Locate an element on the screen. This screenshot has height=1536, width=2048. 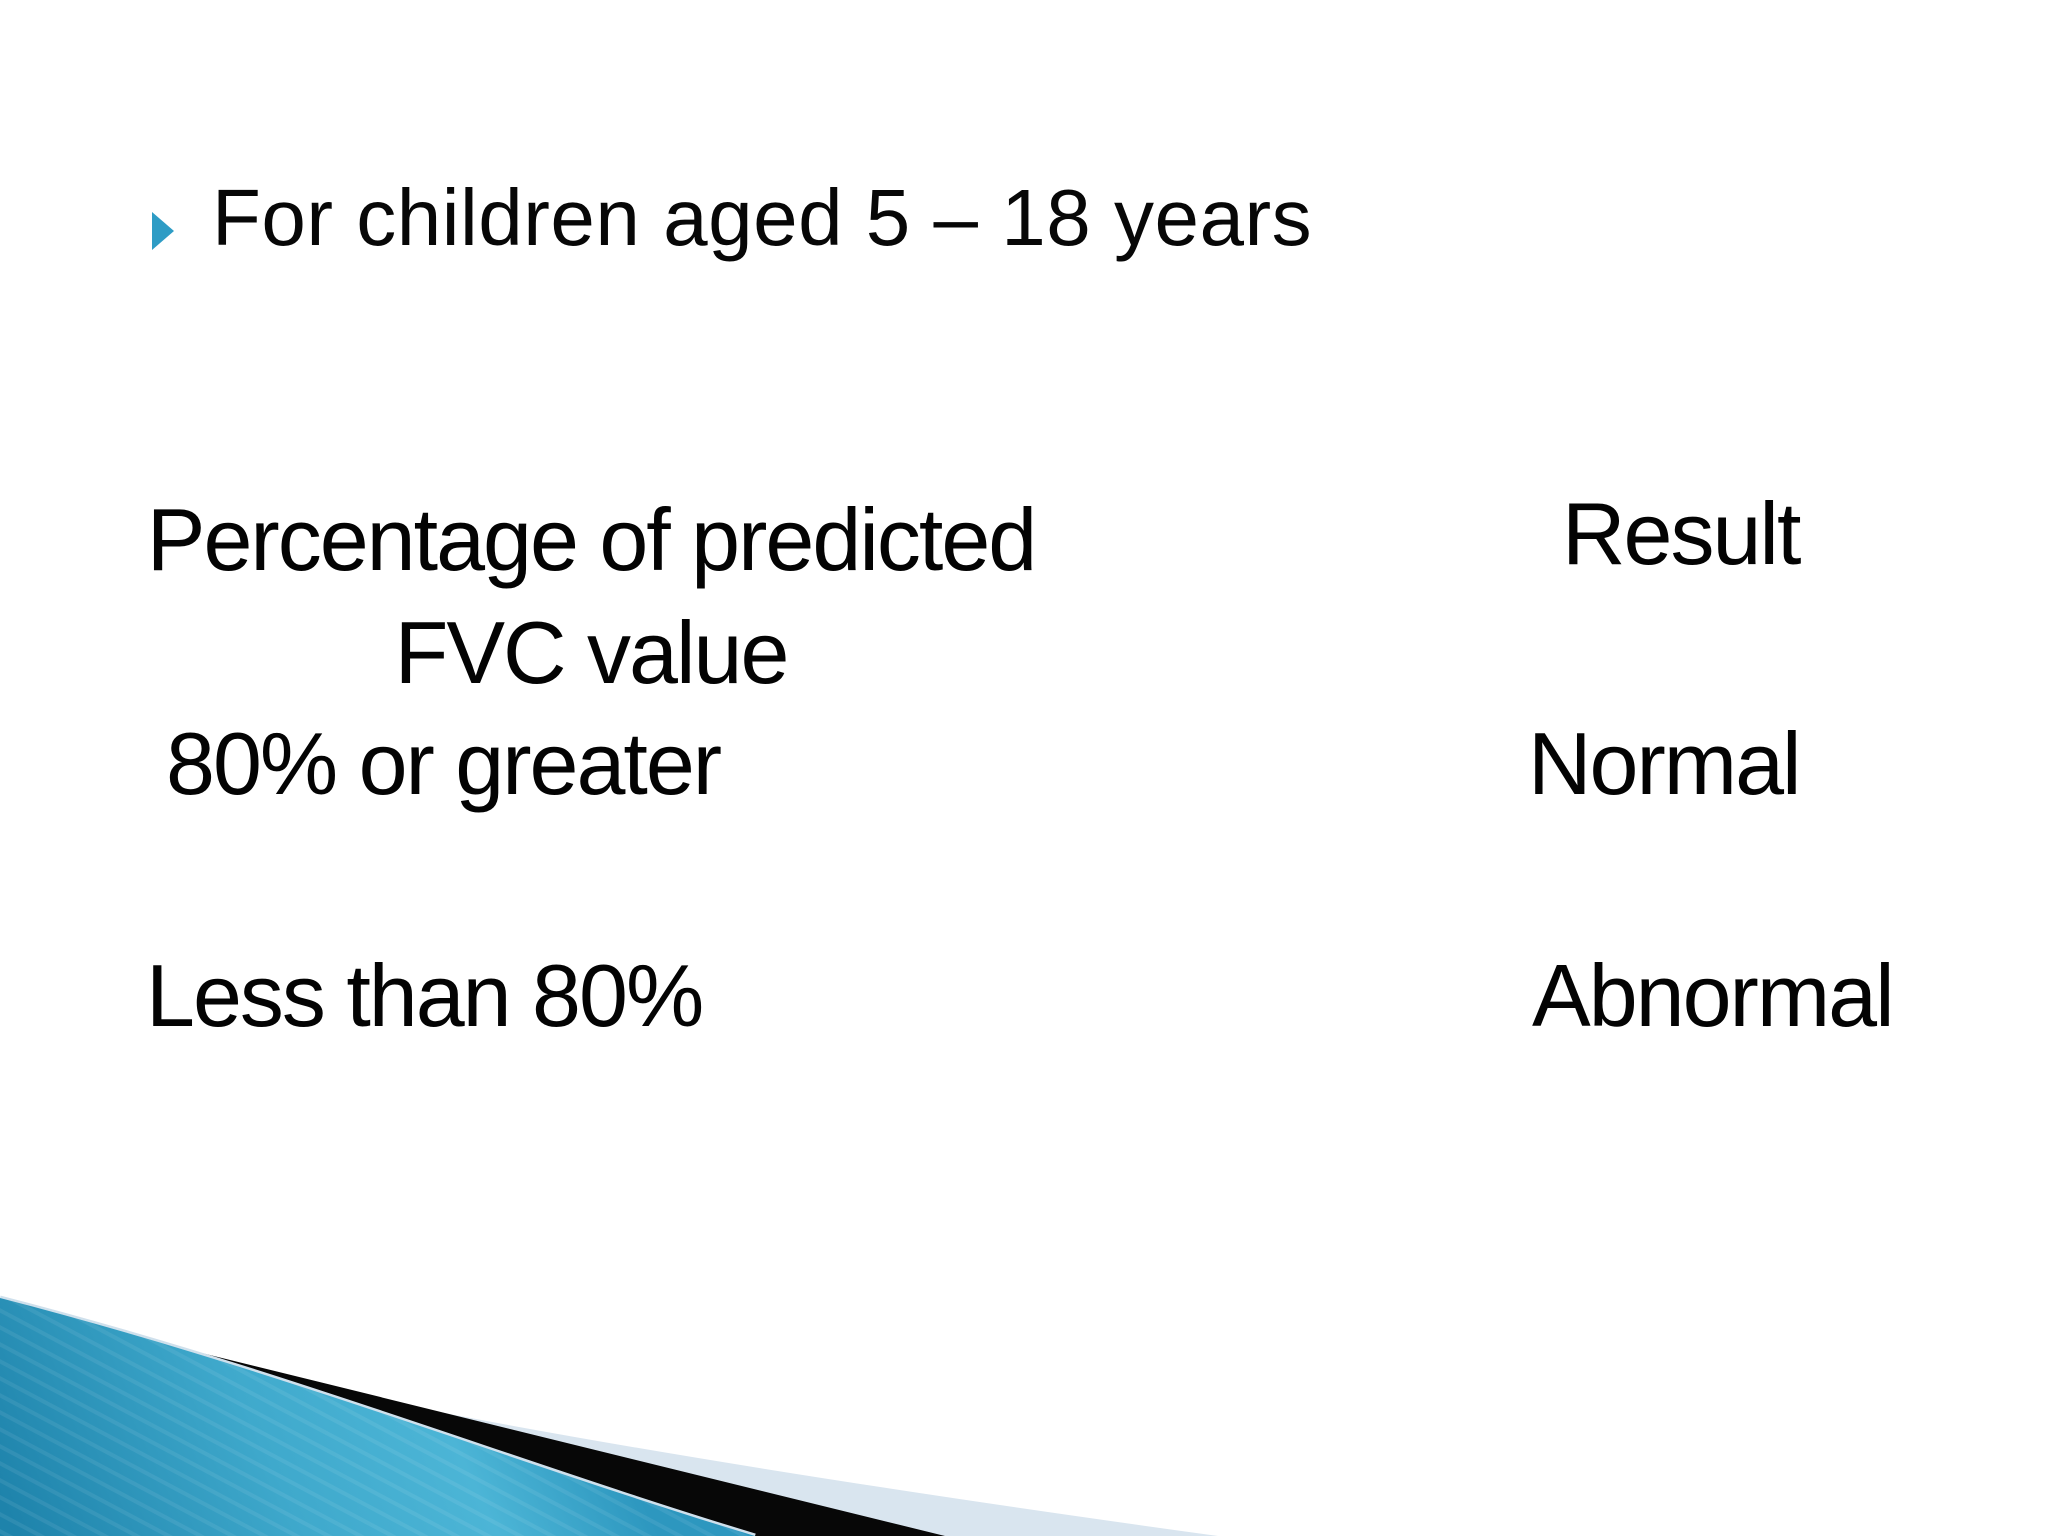
table-header-criteria: Percentage of predicted FVC value is located at coordinates (591, 596).